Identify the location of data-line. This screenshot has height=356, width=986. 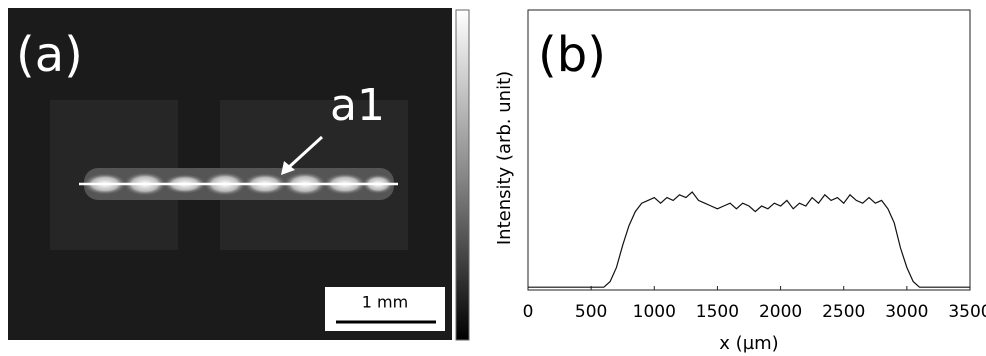
(749, 239).